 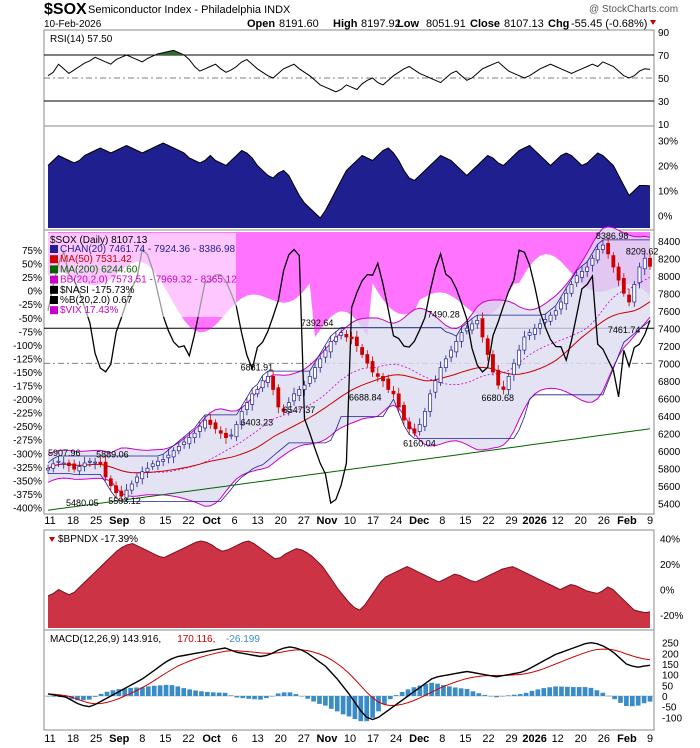 I want to click on open-value: 8191.60, so click(x=299, y=24).